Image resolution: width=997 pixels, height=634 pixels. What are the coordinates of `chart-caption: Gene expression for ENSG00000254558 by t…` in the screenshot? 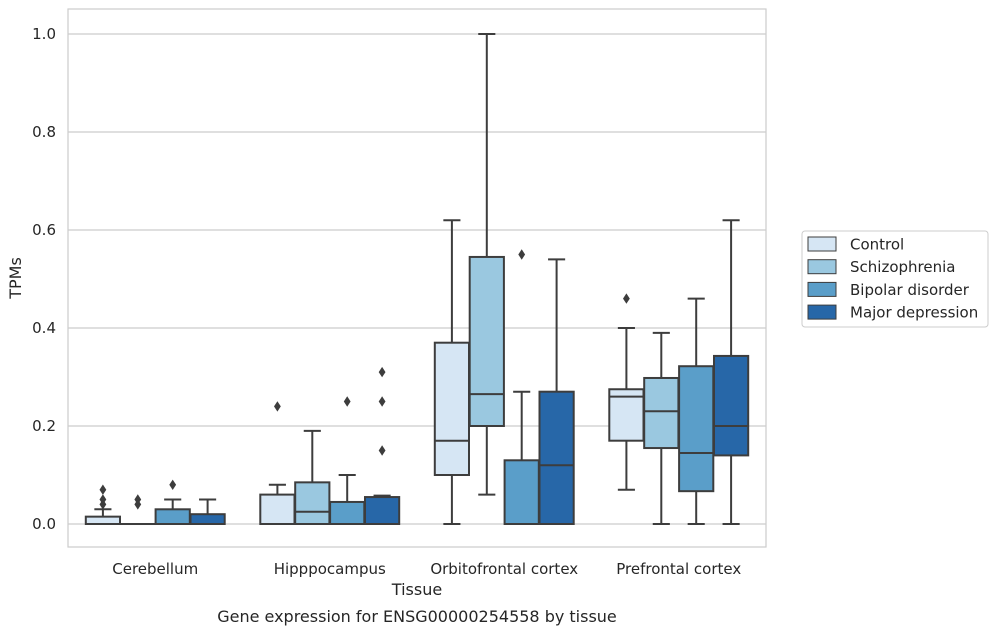 It's located at (417, 616).